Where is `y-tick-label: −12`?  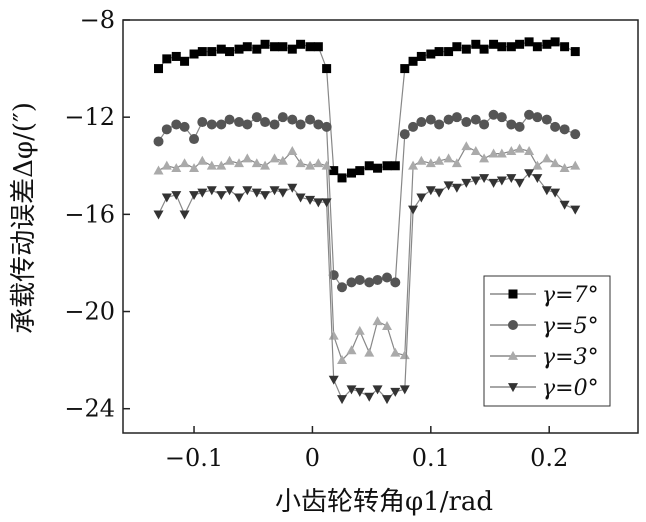 y-tick-label: −12 is located at coordinates (89, 117).